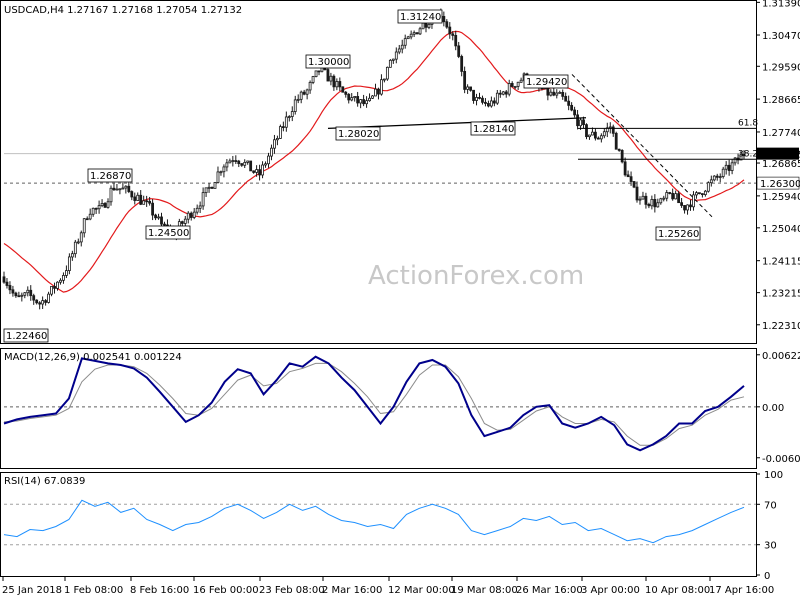  I want to click on fib-level-label: 38.2, so click(748, 154).